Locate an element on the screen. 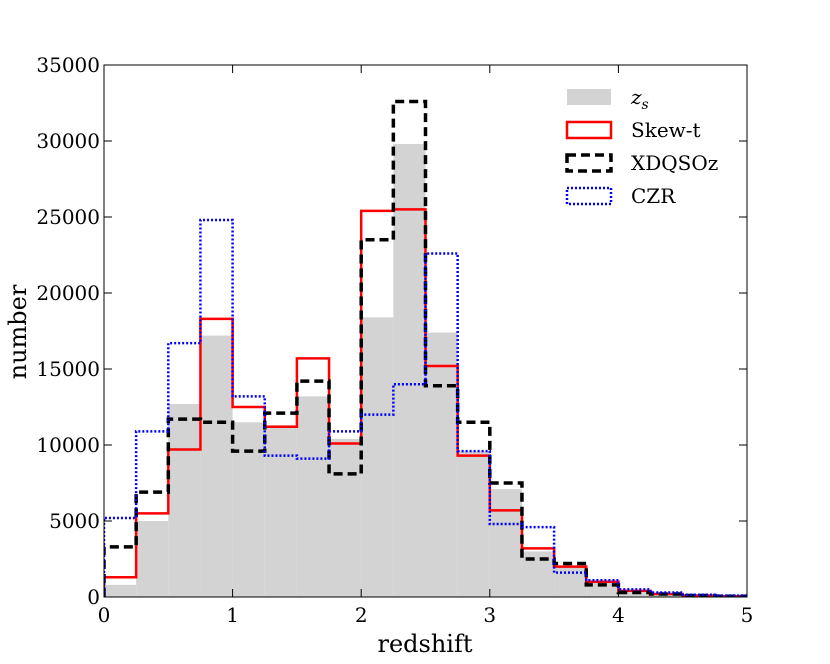 The width and height of the screenshot is (830, 664). x-tick-label: 2 is located at coordinates (361, 615).